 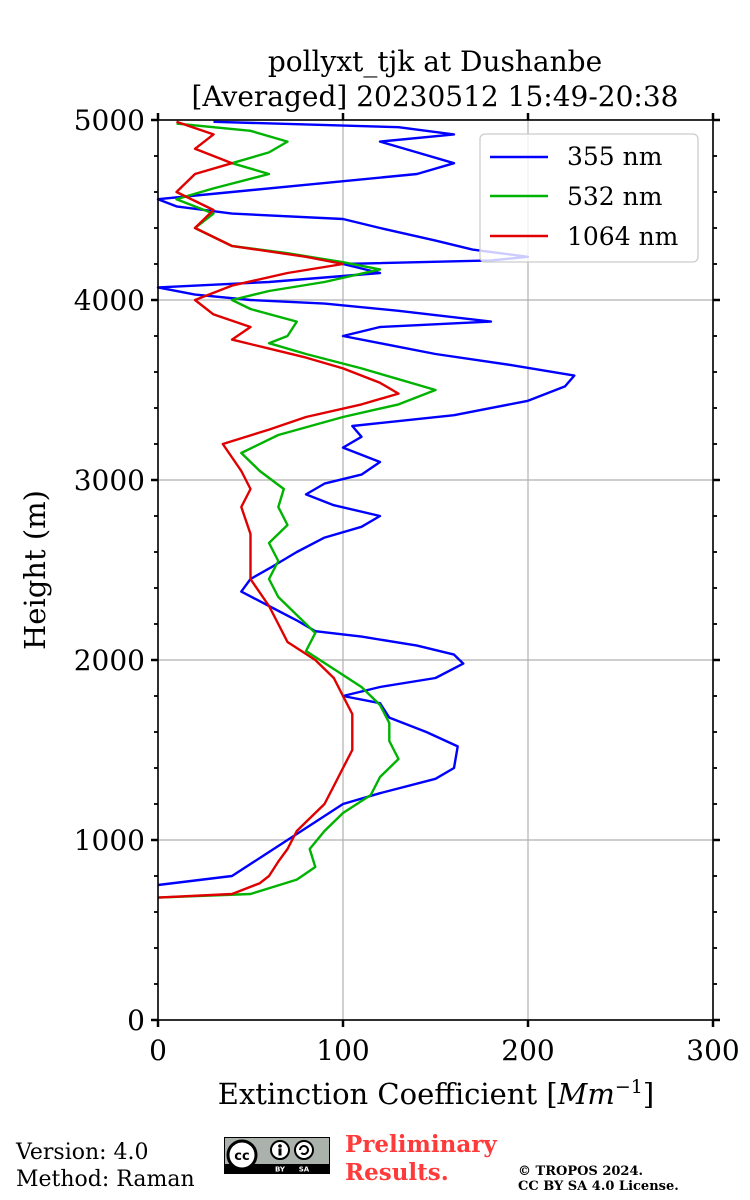 What do you see at coordinates (397, 1172) in the screenshot?
I see `preliminary-line-2: Results.` at bounding box center [397, 1172].